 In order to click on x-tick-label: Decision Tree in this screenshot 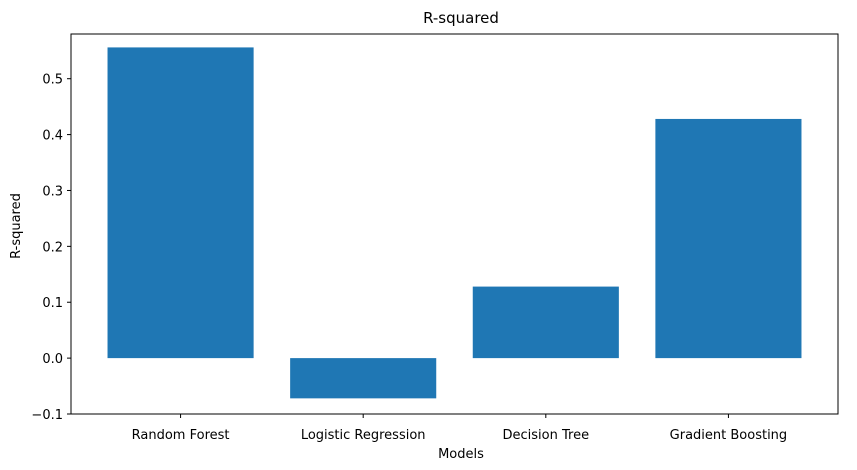, I will do `click(546, 435)`.